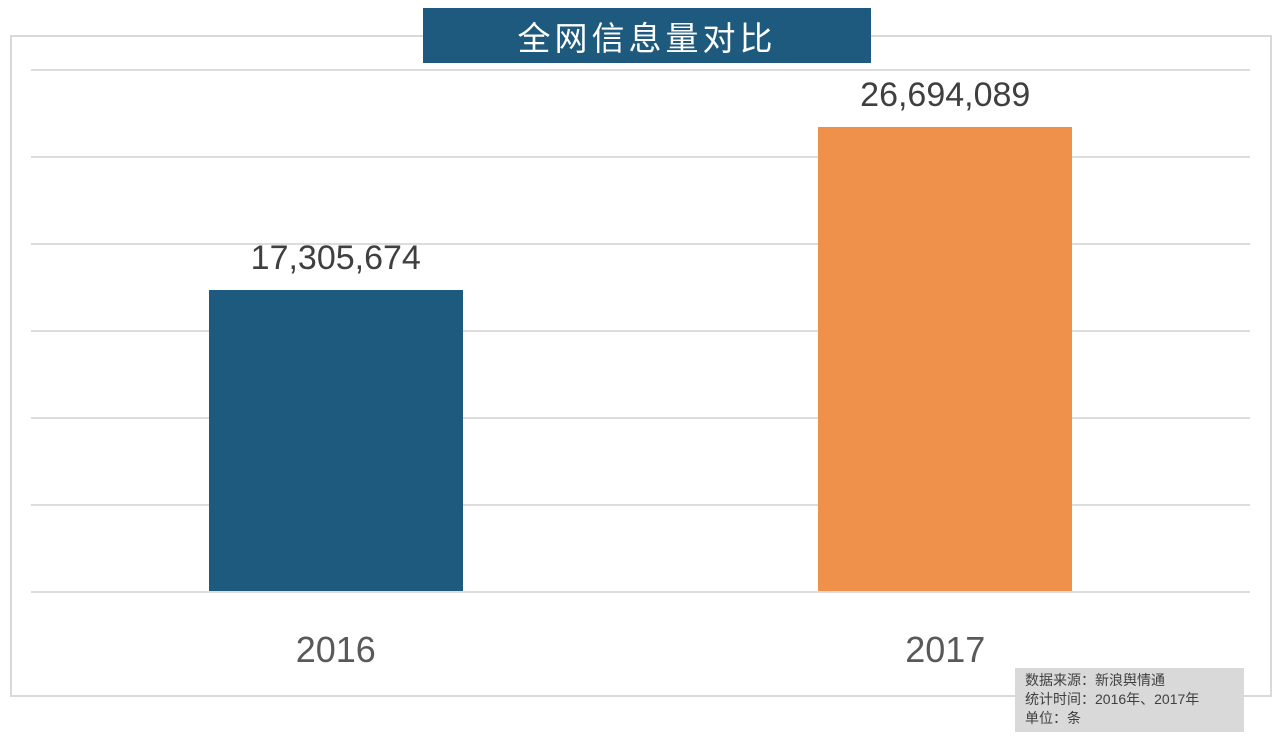 This screenshot has width=1288, height=740. I want to click on value-label-2016: 17,305,674, so click(335, 258).